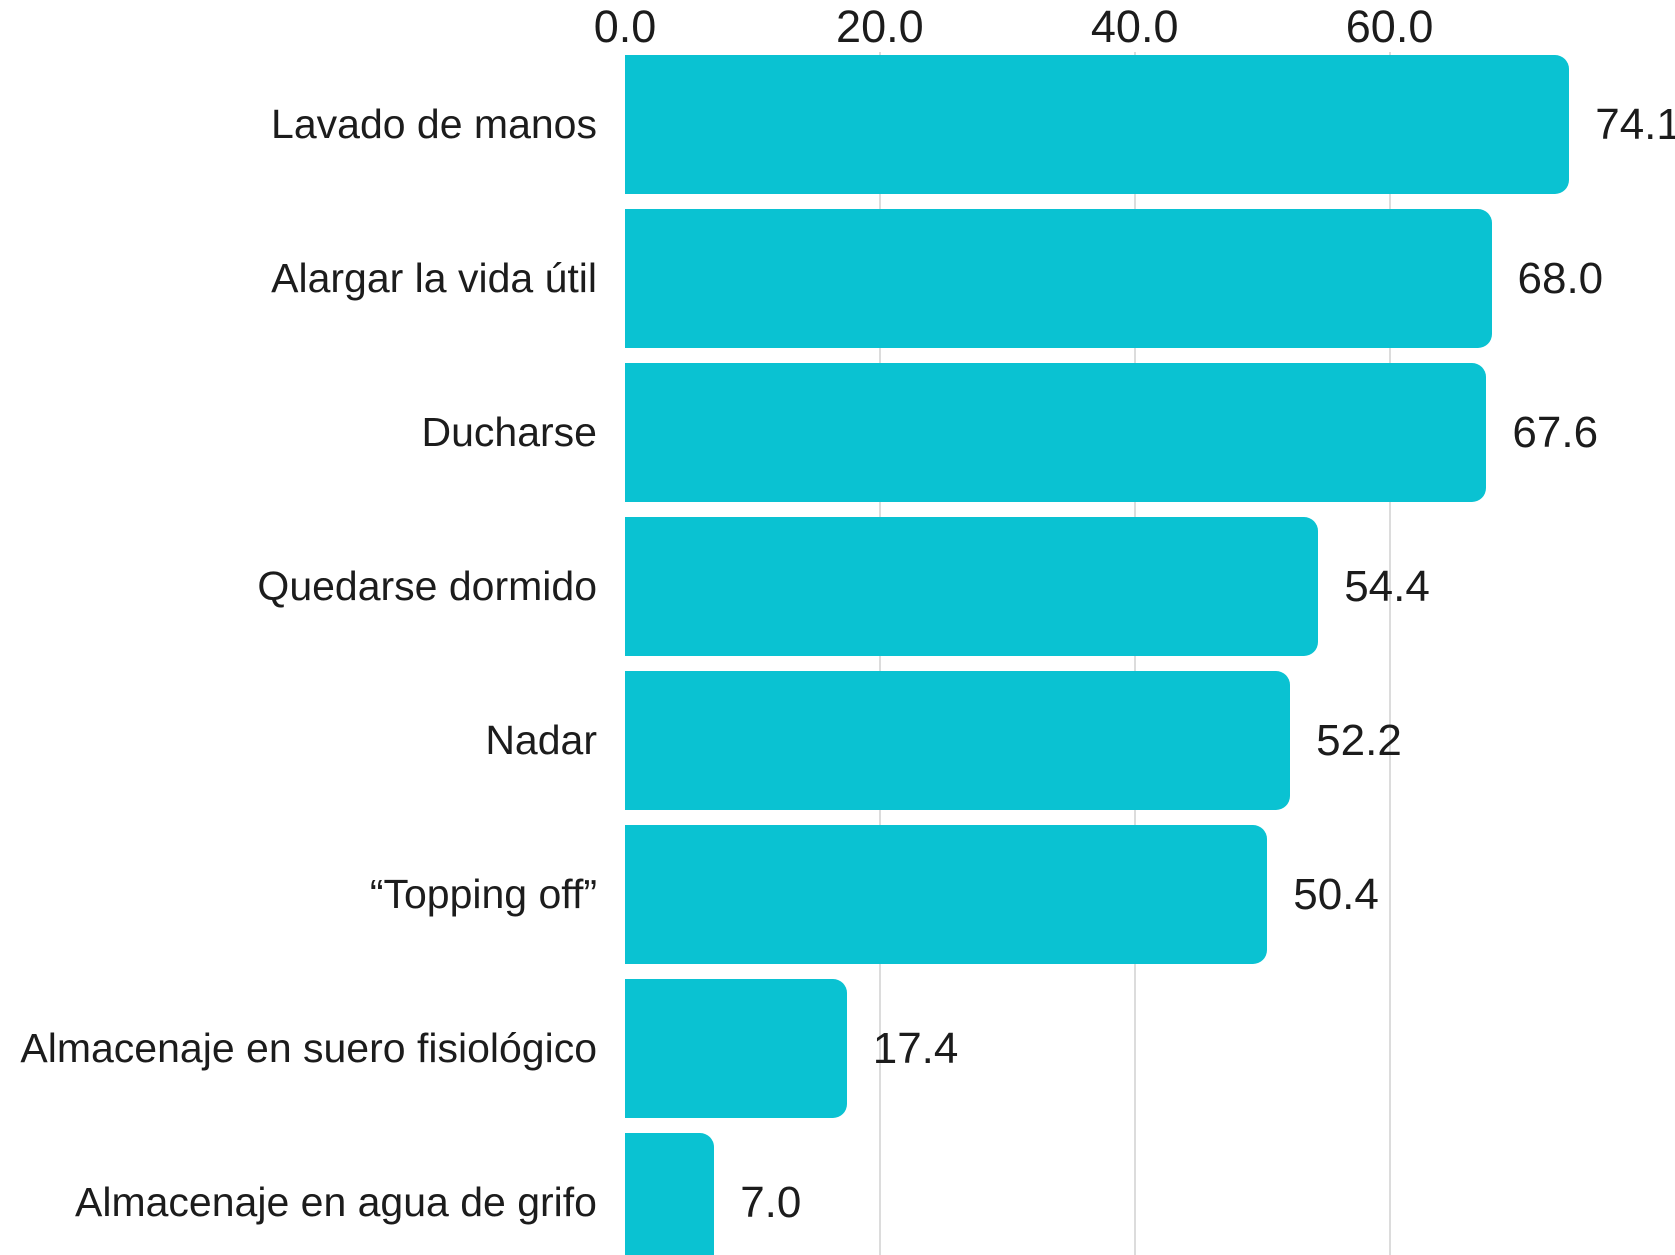 The width and height of the screenshot is (1675, 1255). Describe the element at coordinates (1635, 124) in the screenshot. I see `value-label: 74.1` at that location.